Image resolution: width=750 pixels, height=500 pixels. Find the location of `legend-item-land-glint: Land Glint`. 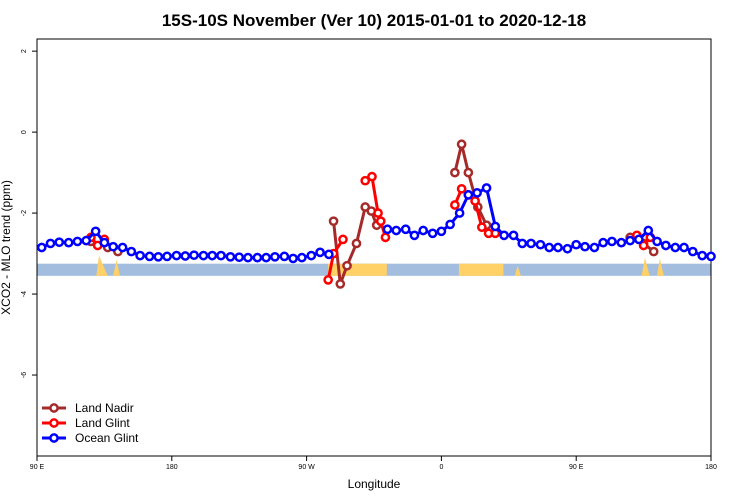

legend-item-land-glint: Land Glint is located at coordinates (86, 423).